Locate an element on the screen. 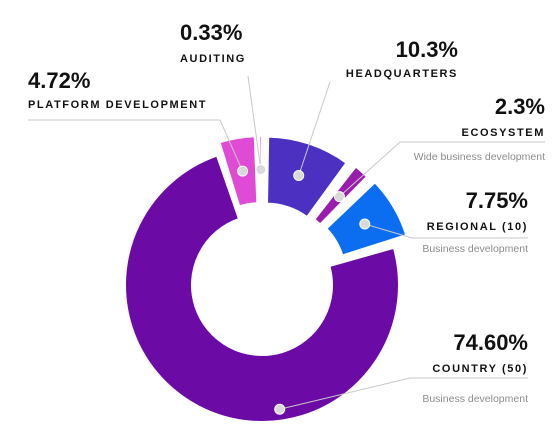 The width and height of the screenshot is (555, 433). leader-line-auditing is located at coordinates (254, 122).